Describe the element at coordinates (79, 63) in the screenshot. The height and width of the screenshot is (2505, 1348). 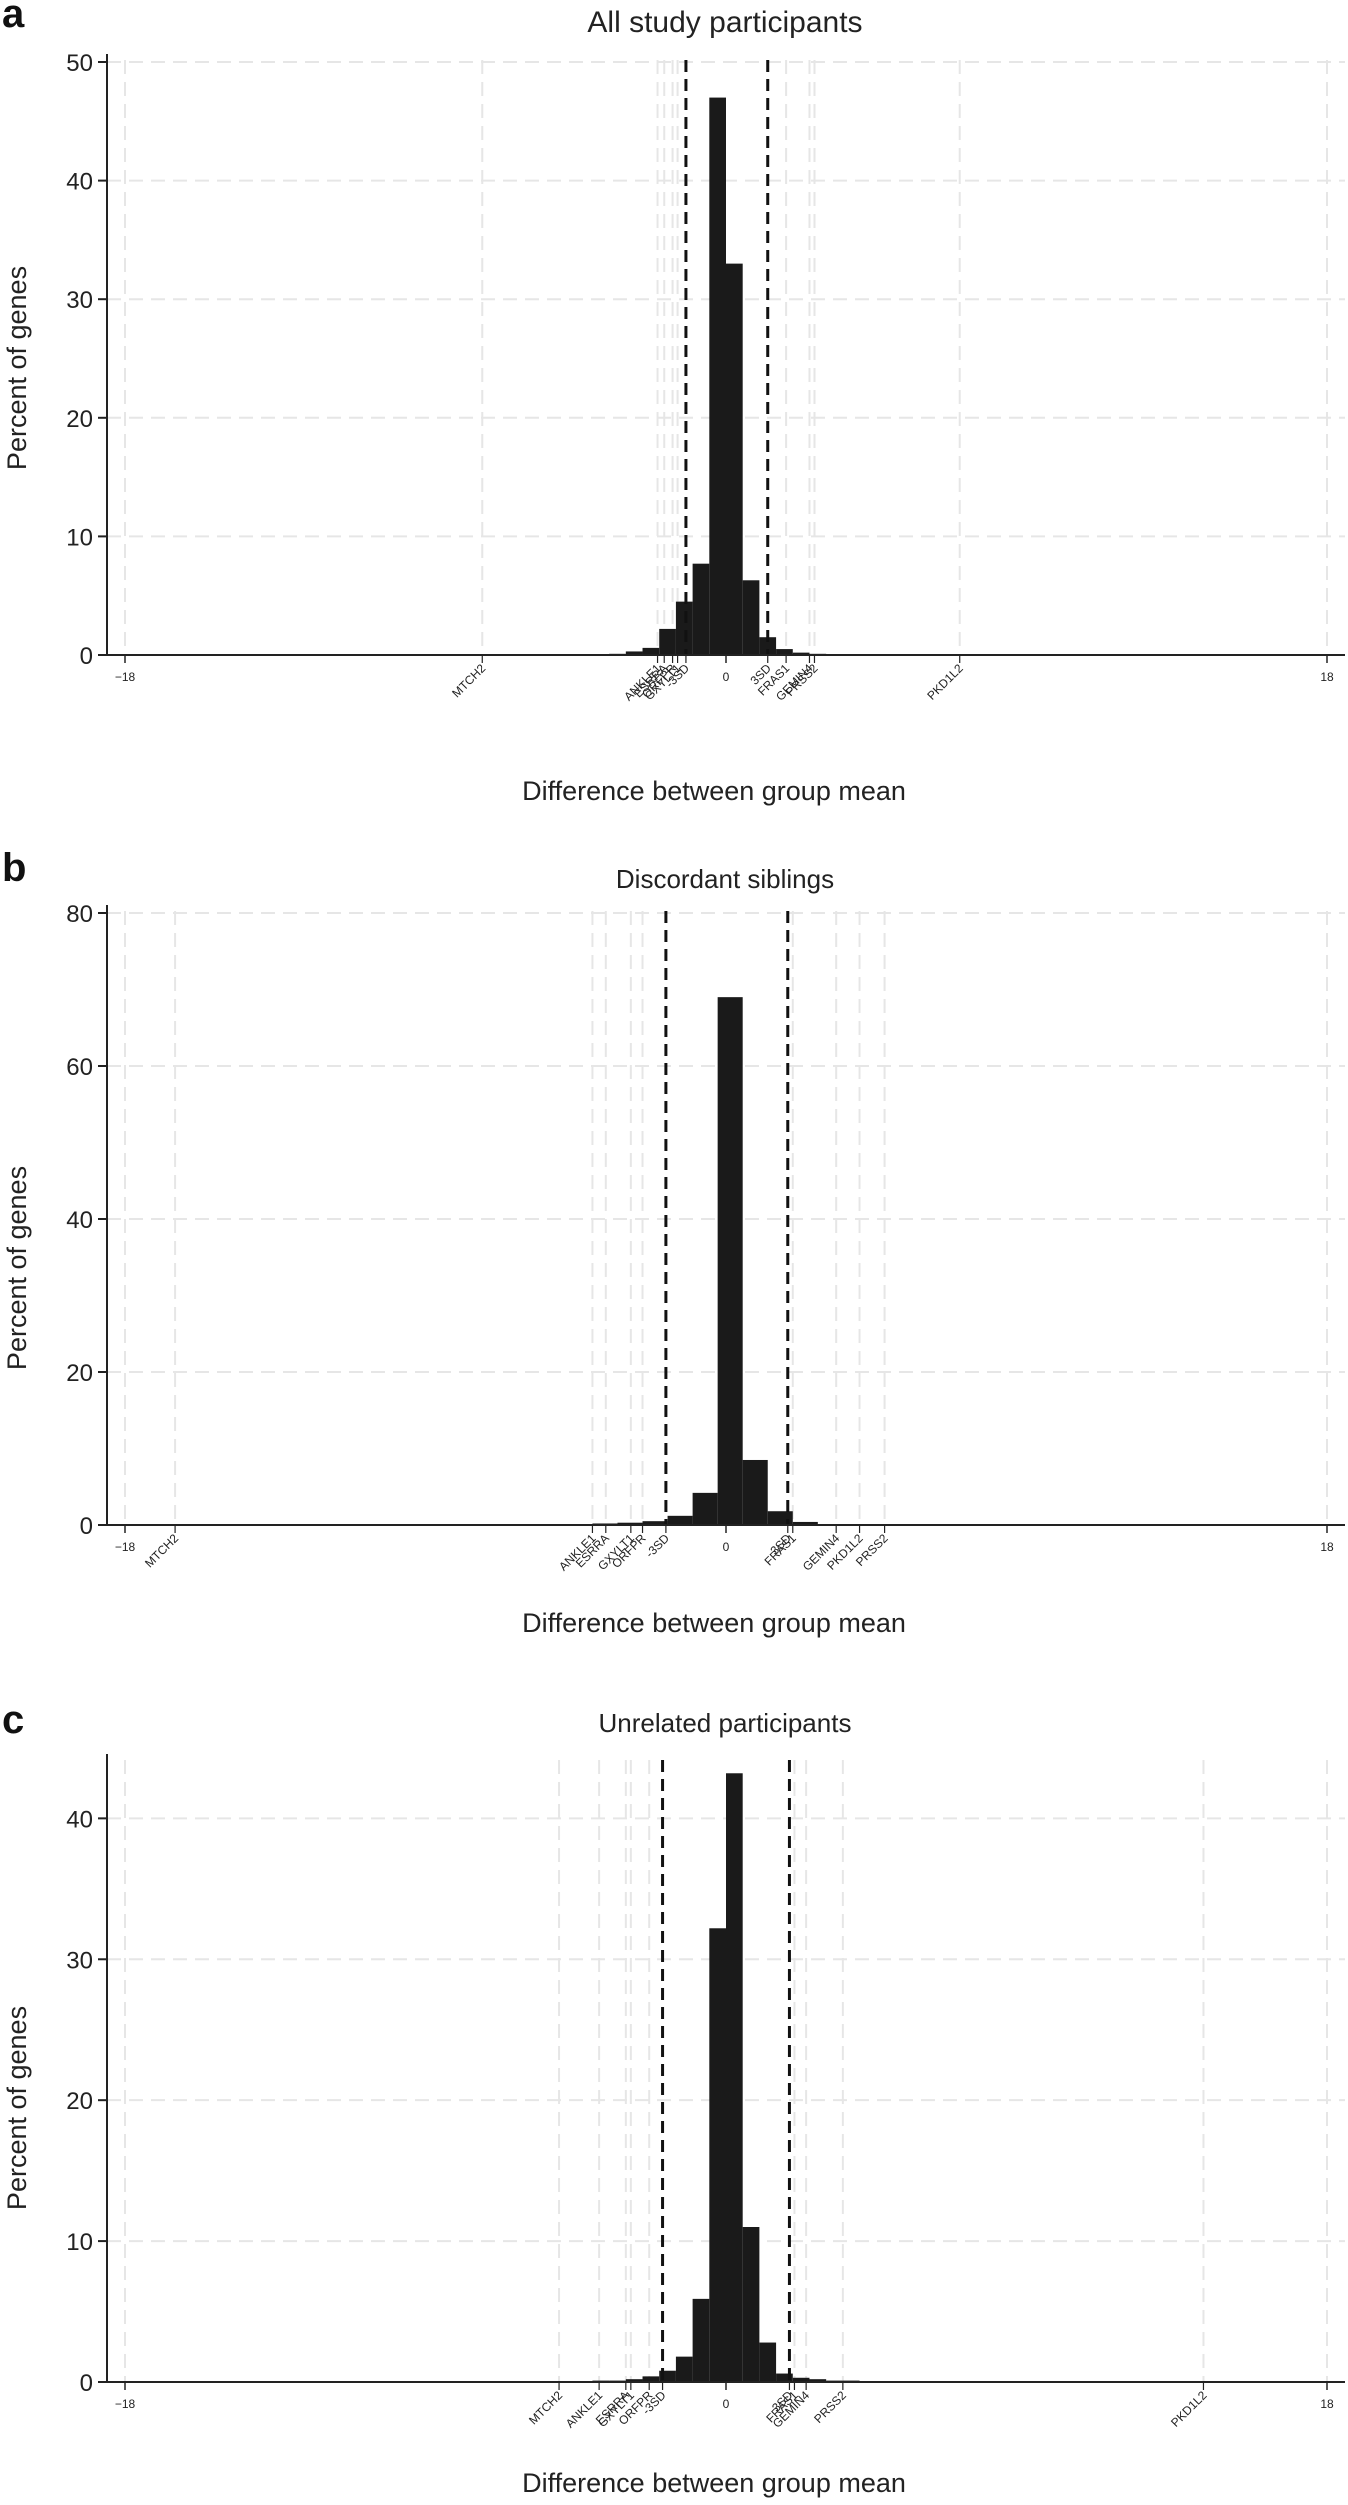
I see `y-tick-label: 50` at that location.